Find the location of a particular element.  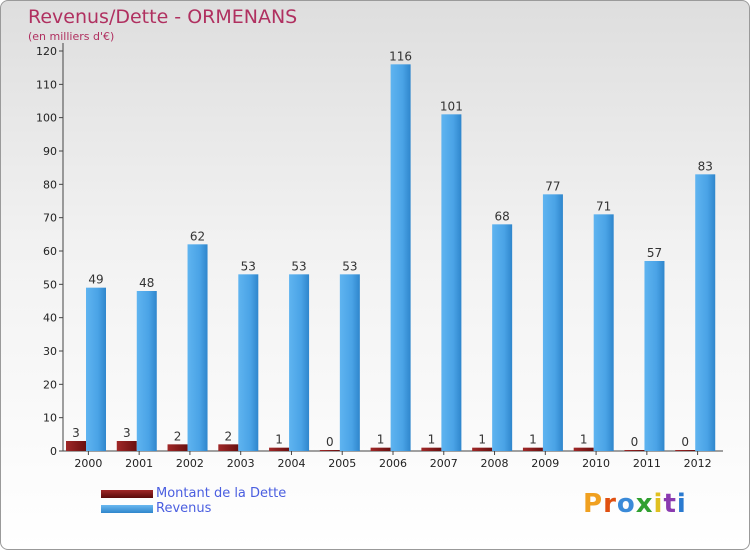

bar-debt-2002 is located at coordinates (177, 447).